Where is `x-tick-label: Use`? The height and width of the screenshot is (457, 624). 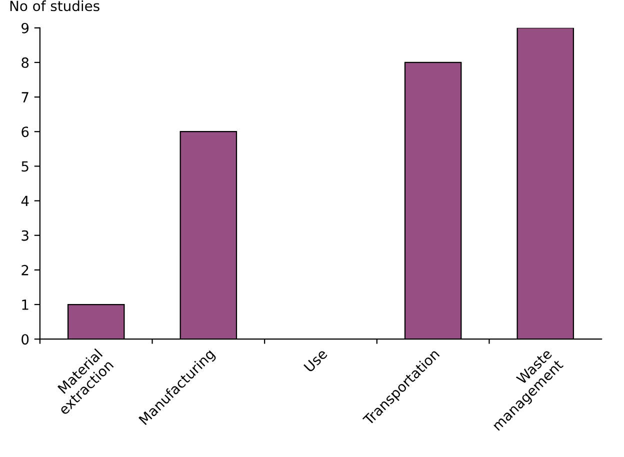
x-tick-label: Use is located at coordinates (316, 360).